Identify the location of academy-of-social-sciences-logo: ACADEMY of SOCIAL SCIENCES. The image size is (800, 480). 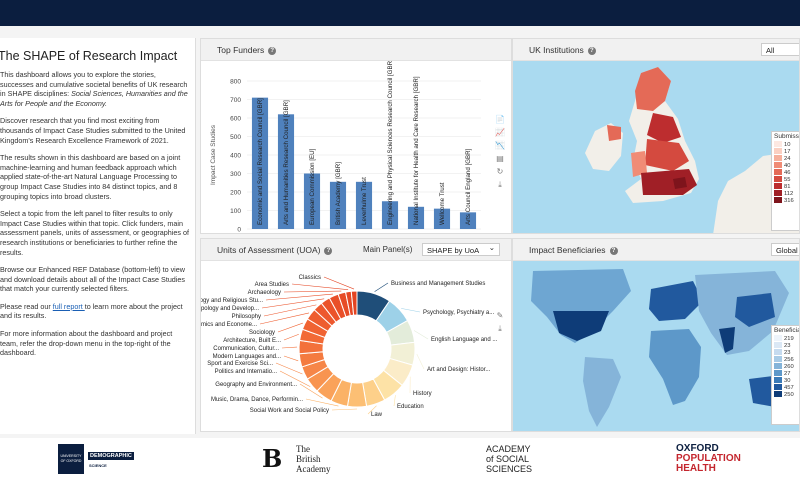
(521, 461).